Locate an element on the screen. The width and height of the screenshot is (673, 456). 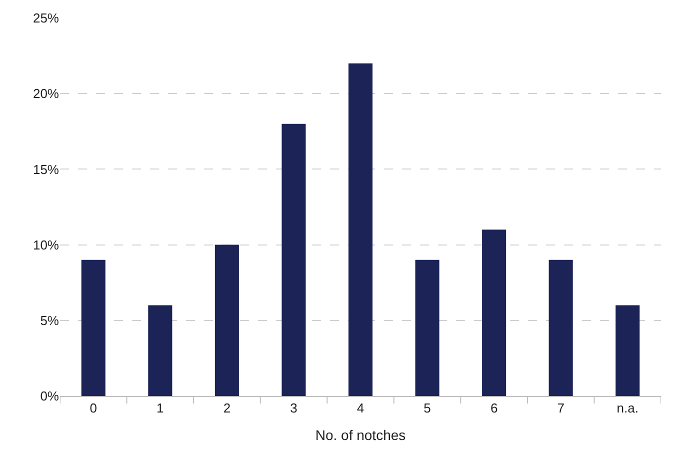
x-tick-label: 7 is located at coordinates (560, 408).